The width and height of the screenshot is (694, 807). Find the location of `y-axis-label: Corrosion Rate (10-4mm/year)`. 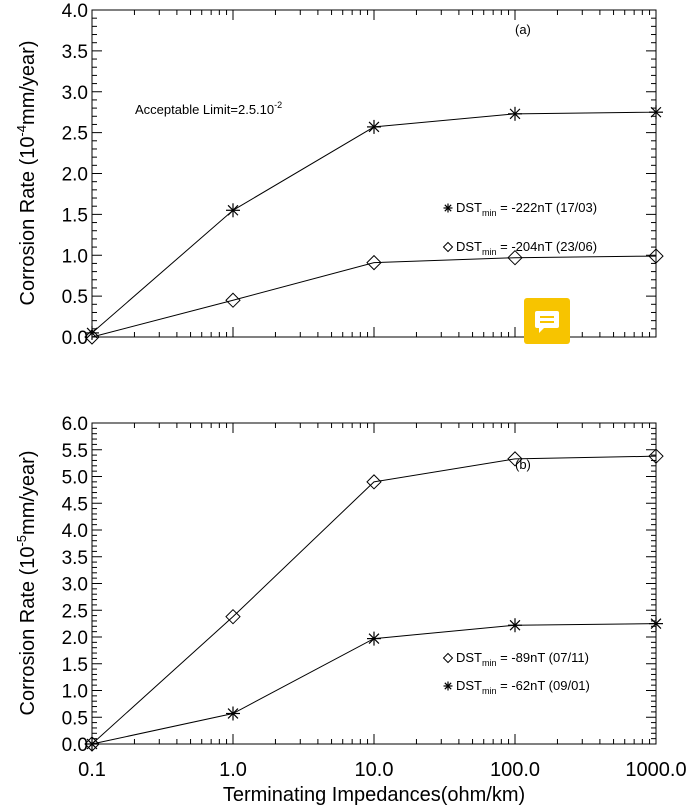

y-axis-label: Corrosion Rate (10-4mm/year) is located at coordinates (26, 173).